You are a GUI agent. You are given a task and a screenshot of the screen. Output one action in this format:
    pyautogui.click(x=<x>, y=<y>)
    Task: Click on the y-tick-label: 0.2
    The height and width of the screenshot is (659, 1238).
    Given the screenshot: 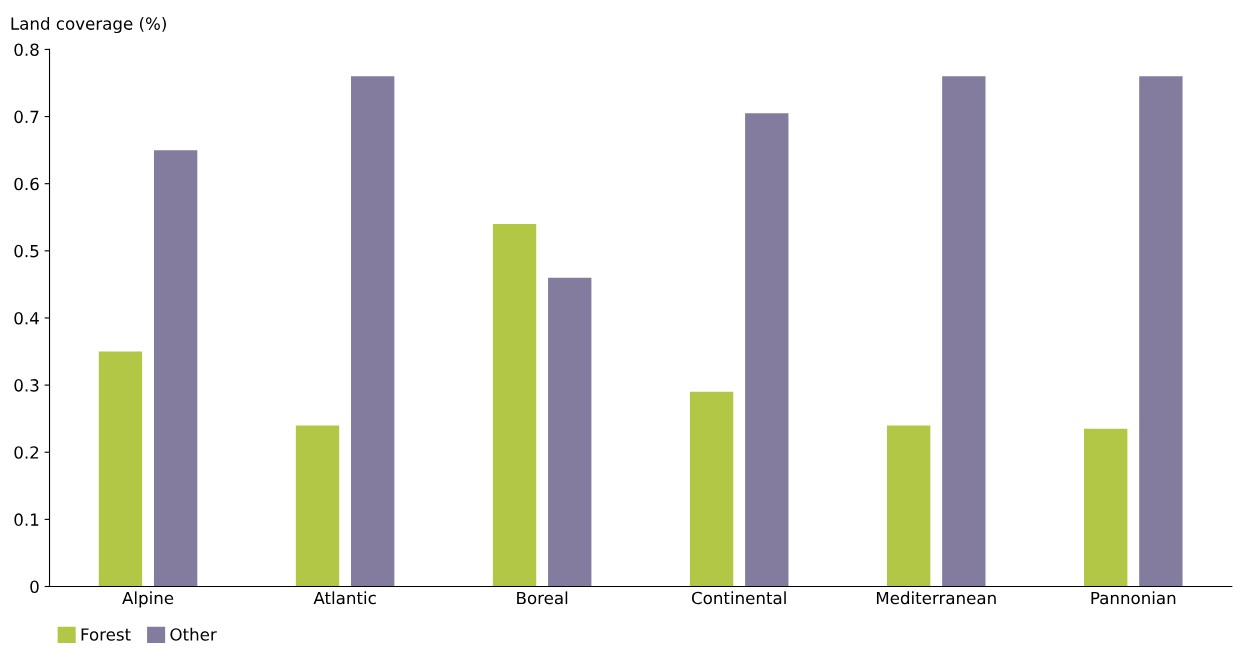 What is the action you would take?
    pyautogui.click(x=26, y=452)
    